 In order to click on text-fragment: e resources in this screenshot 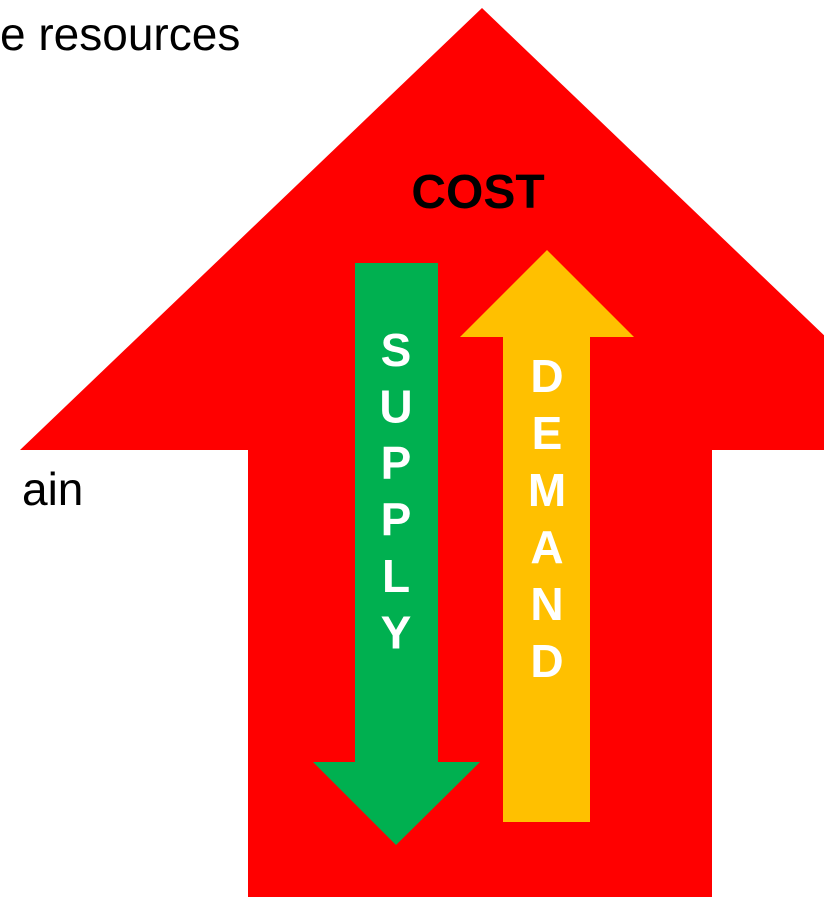, I will do `click(120, 34)`.